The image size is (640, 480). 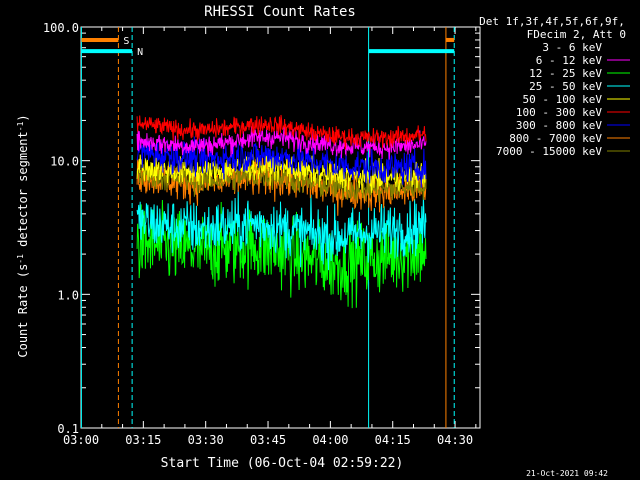 I want to click on legend-entry-label: 50 - 100 keV, so click(x=563, y=99).